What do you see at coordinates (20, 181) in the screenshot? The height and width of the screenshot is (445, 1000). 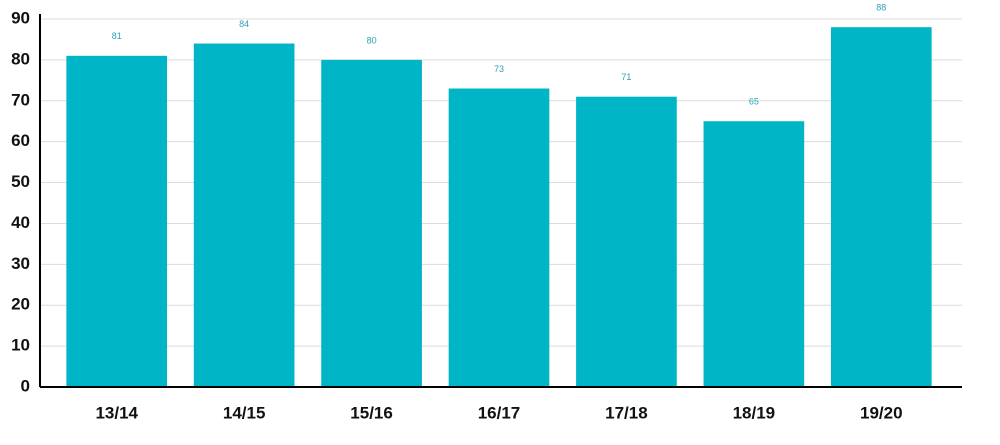 I see `y-tick-label: 50` at bounding box center [20, 181].